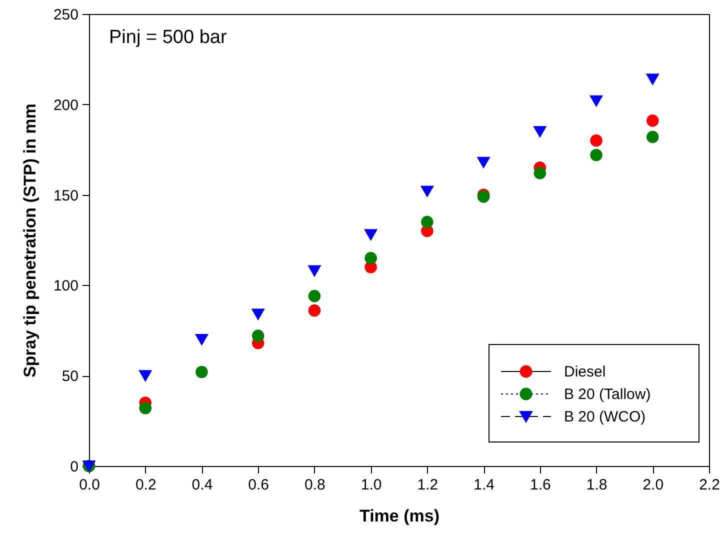  Describe the element at coordinates (709, 485) in the screenshot. I see `x-tick-label: 2.2` at that location.